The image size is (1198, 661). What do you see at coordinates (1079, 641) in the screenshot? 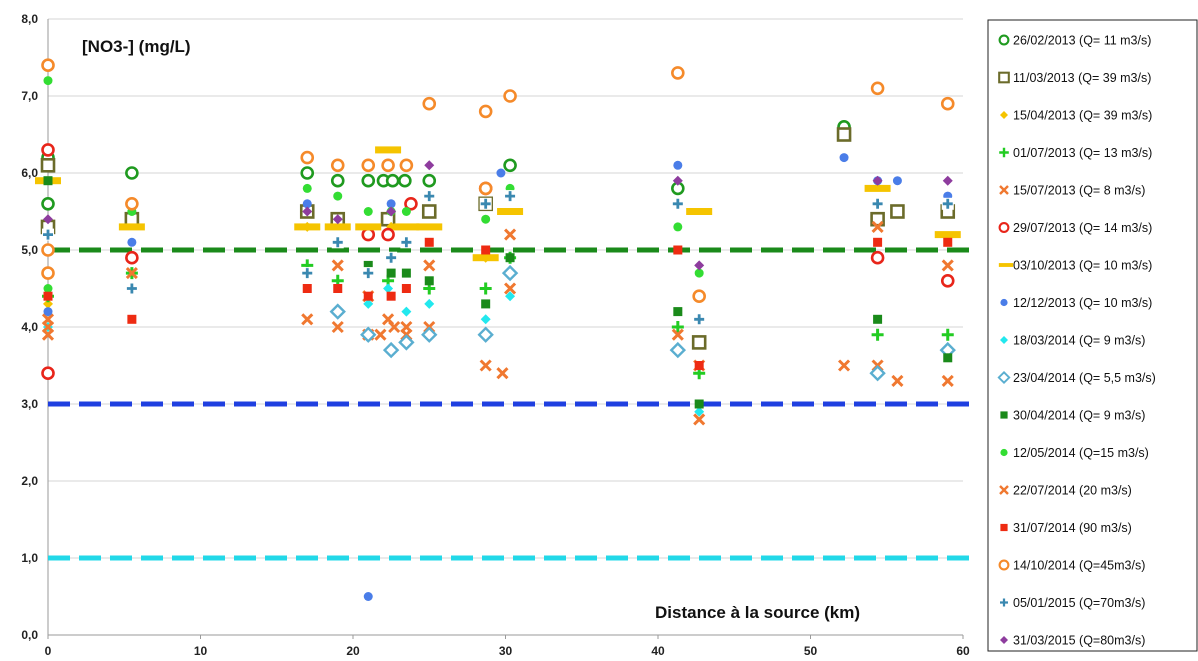
I see `legend-label: 31/03/2015 (Q=80m3/s)` at bounding box center [1079, 641].